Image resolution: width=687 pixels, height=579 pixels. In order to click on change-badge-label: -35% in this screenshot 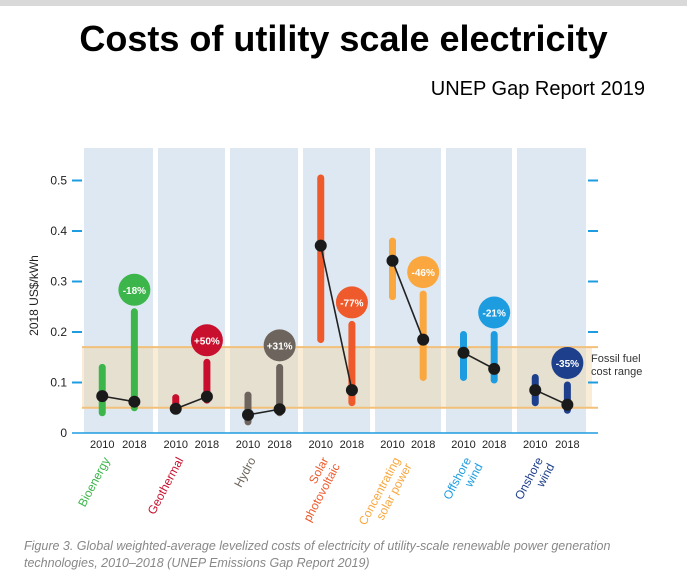, I will do `click(567, 364)`.